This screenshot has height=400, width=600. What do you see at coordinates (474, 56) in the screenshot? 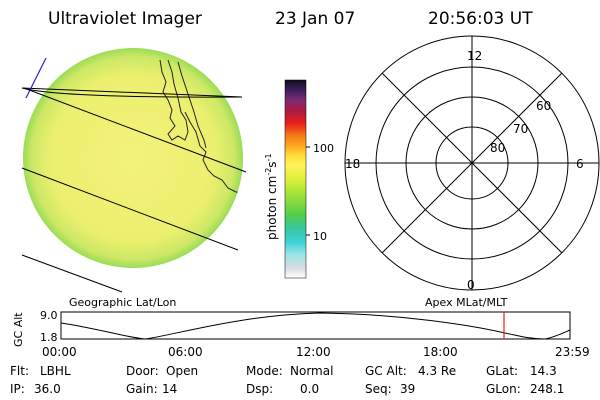
I see `mlt-12-label: 12` at bounding box center [474, 56].